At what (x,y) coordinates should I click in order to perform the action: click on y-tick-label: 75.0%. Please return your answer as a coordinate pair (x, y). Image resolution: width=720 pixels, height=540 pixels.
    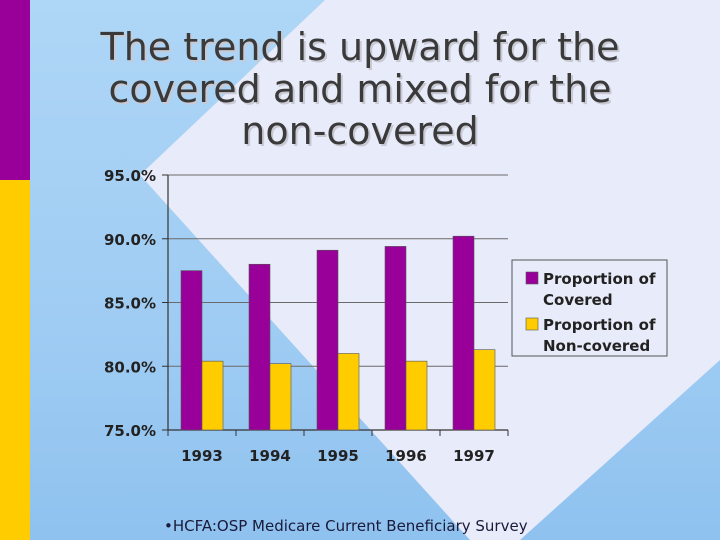
    Looking at the image, I should click on (130, 431).